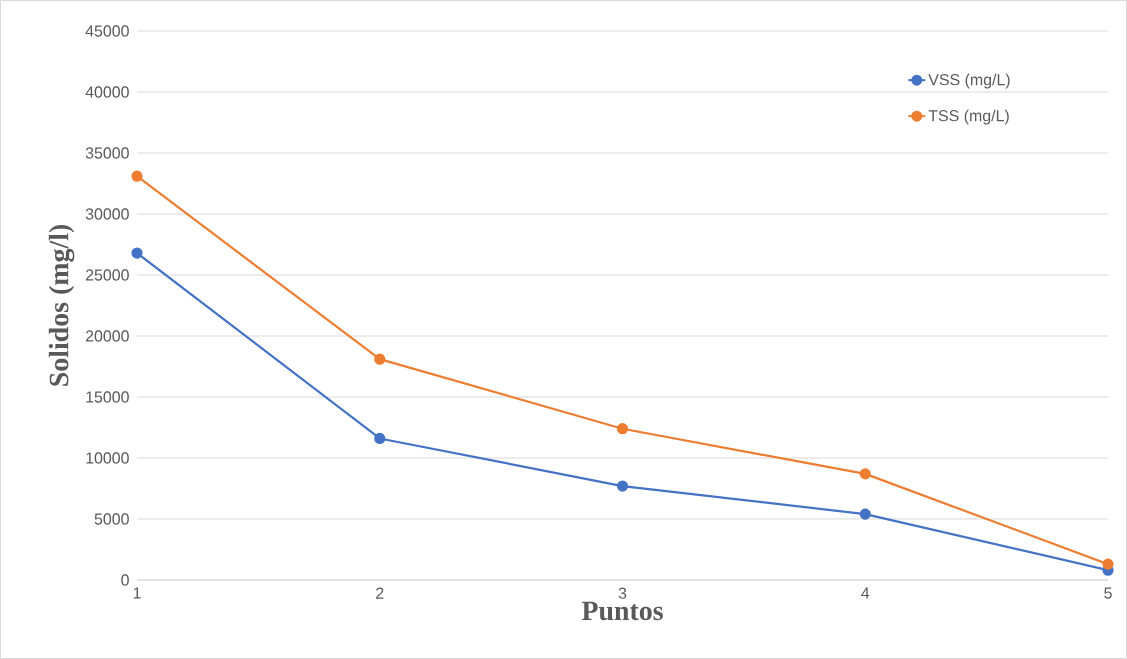 Image resolution: width=1127 pixels, height=659 pixels. Describe the element at coordinates (107, 153) in the screenshot. I see `y-tick-label: 35000` at that location.